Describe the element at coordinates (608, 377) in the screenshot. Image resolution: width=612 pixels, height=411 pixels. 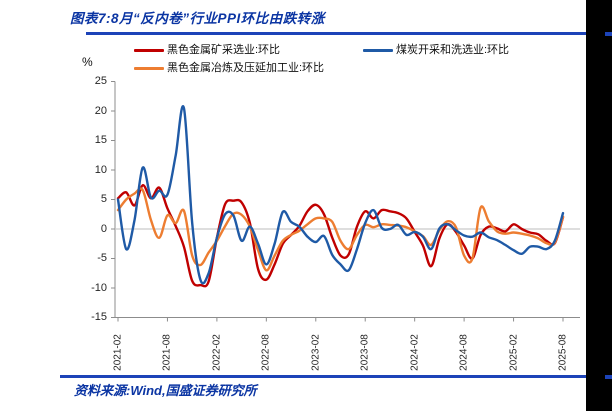
I see `adjacent-page-rule-fragment-bottom` at that location.